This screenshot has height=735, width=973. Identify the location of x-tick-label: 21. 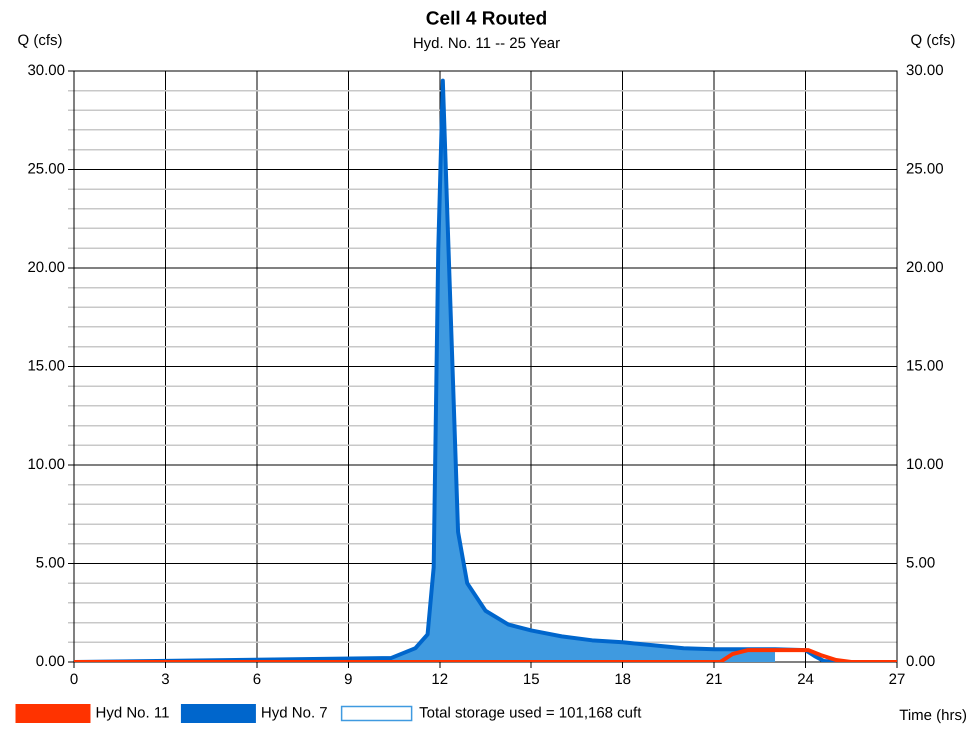
(714, 679).